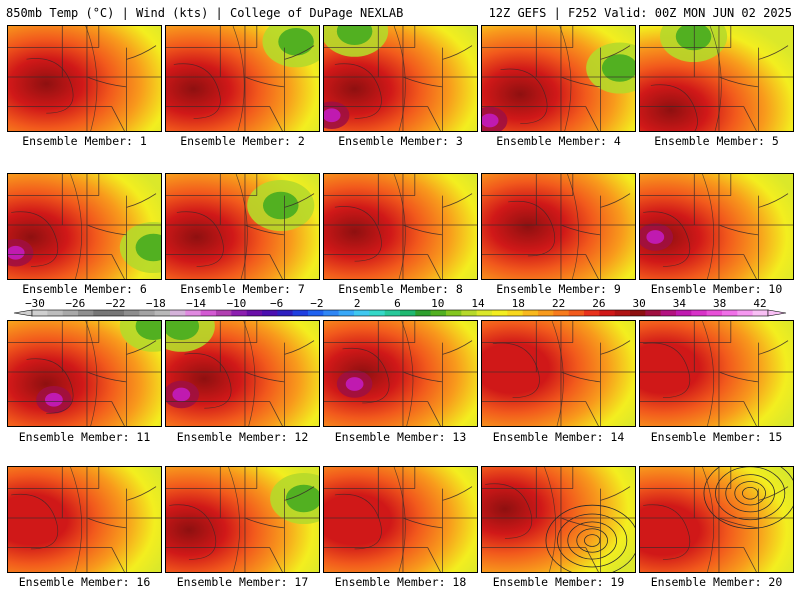  What do you see at coordinates (558, 141) in the screenshot?
I see `ensemble-member-label: Ensemble Member: 4` at bounding box center [558, 141].